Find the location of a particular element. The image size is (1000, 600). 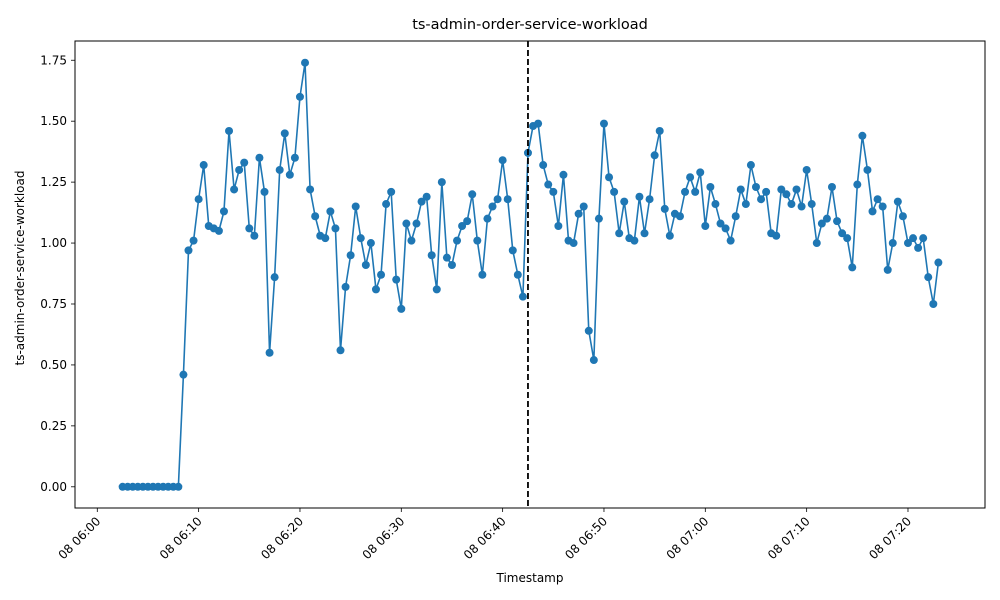

chart-title: ts-admin-order-service-workload is located at coordinates (530, 25).